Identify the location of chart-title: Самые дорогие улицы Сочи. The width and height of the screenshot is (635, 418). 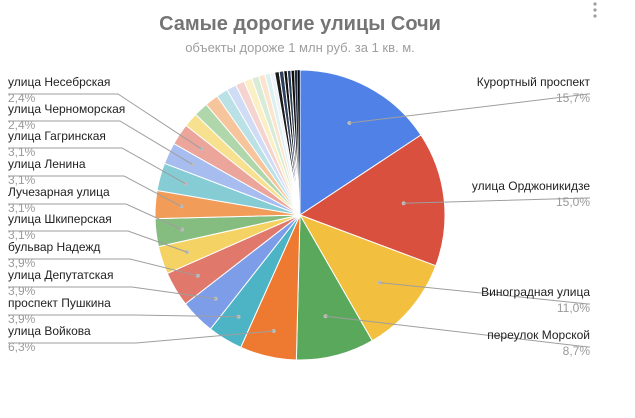
(300, 24).